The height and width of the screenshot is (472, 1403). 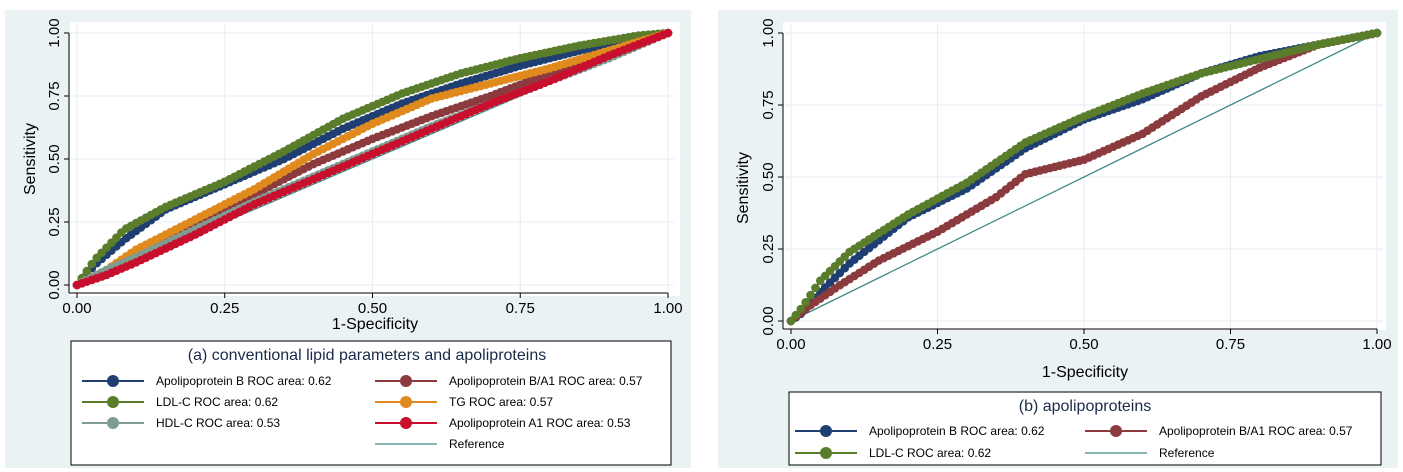 I want to click on legend-box, so click(x=371, y=403).